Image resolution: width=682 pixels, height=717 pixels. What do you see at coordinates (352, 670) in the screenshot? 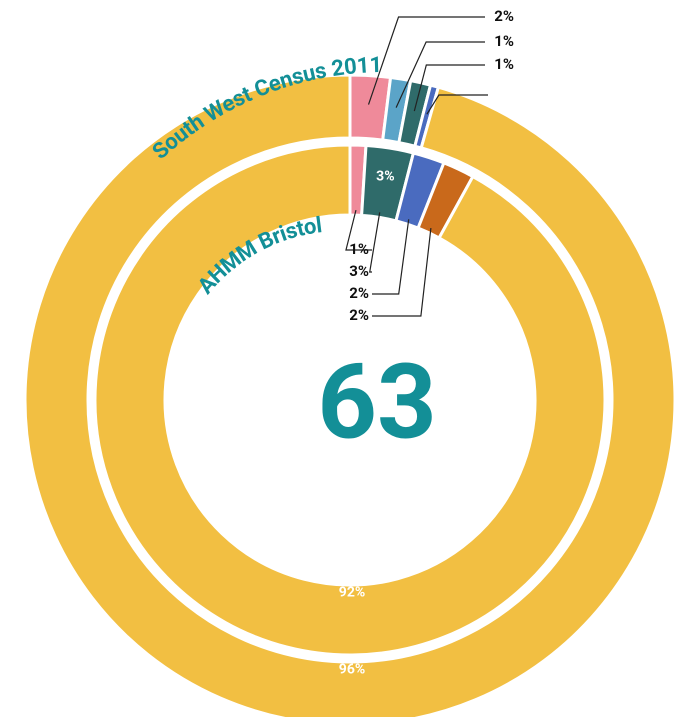
I see `value-label: 96%` at bounding box center [352, 670].